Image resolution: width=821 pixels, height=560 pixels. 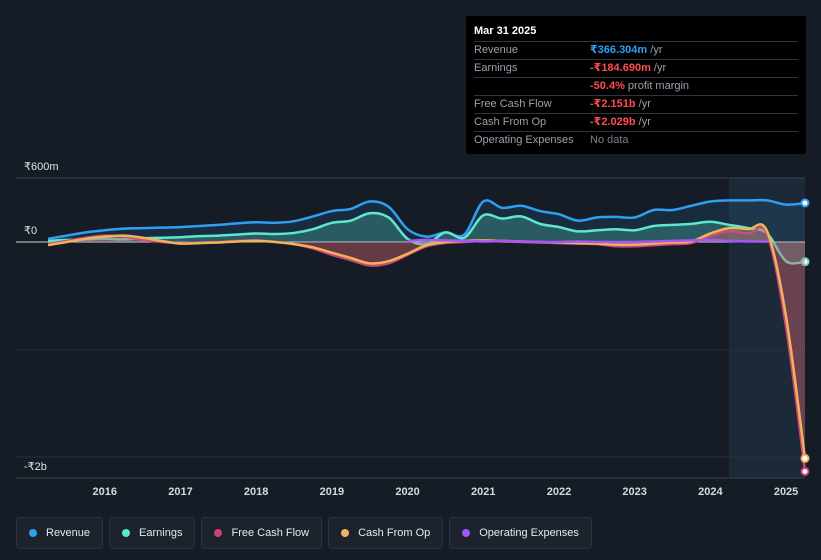 I want to click on legend-item-revenue: Revenue, so click(x=60, y=533).